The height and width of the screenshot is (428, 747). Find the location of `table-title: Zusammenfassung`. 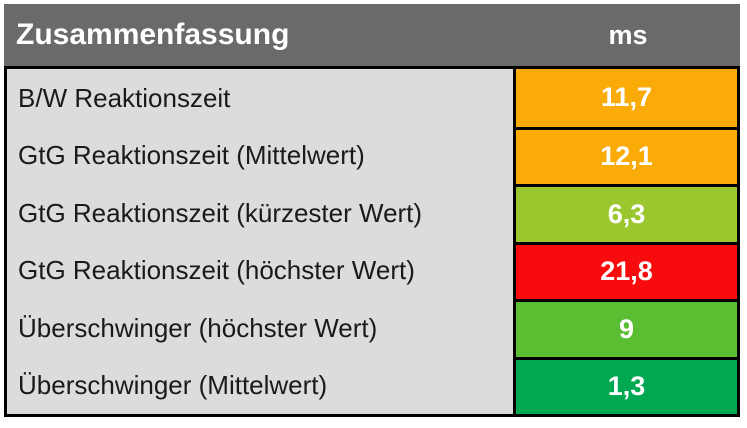

table-title: Zusammenfassung is located at coordinates (153, 34).